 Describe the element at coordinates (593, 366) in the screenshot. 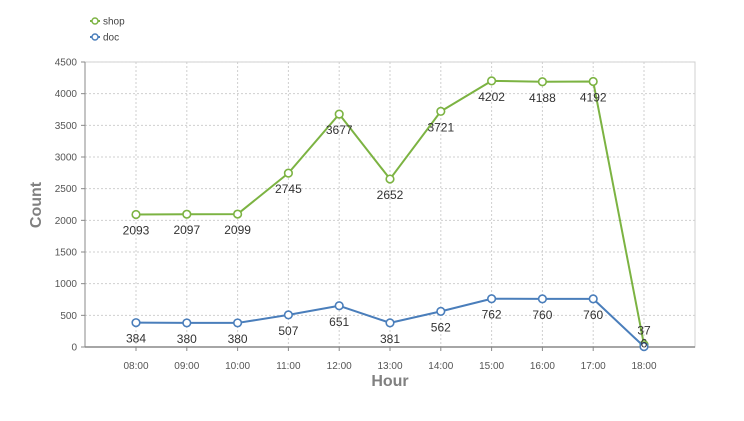

I see `x-tick-label: 17:00` at that location.